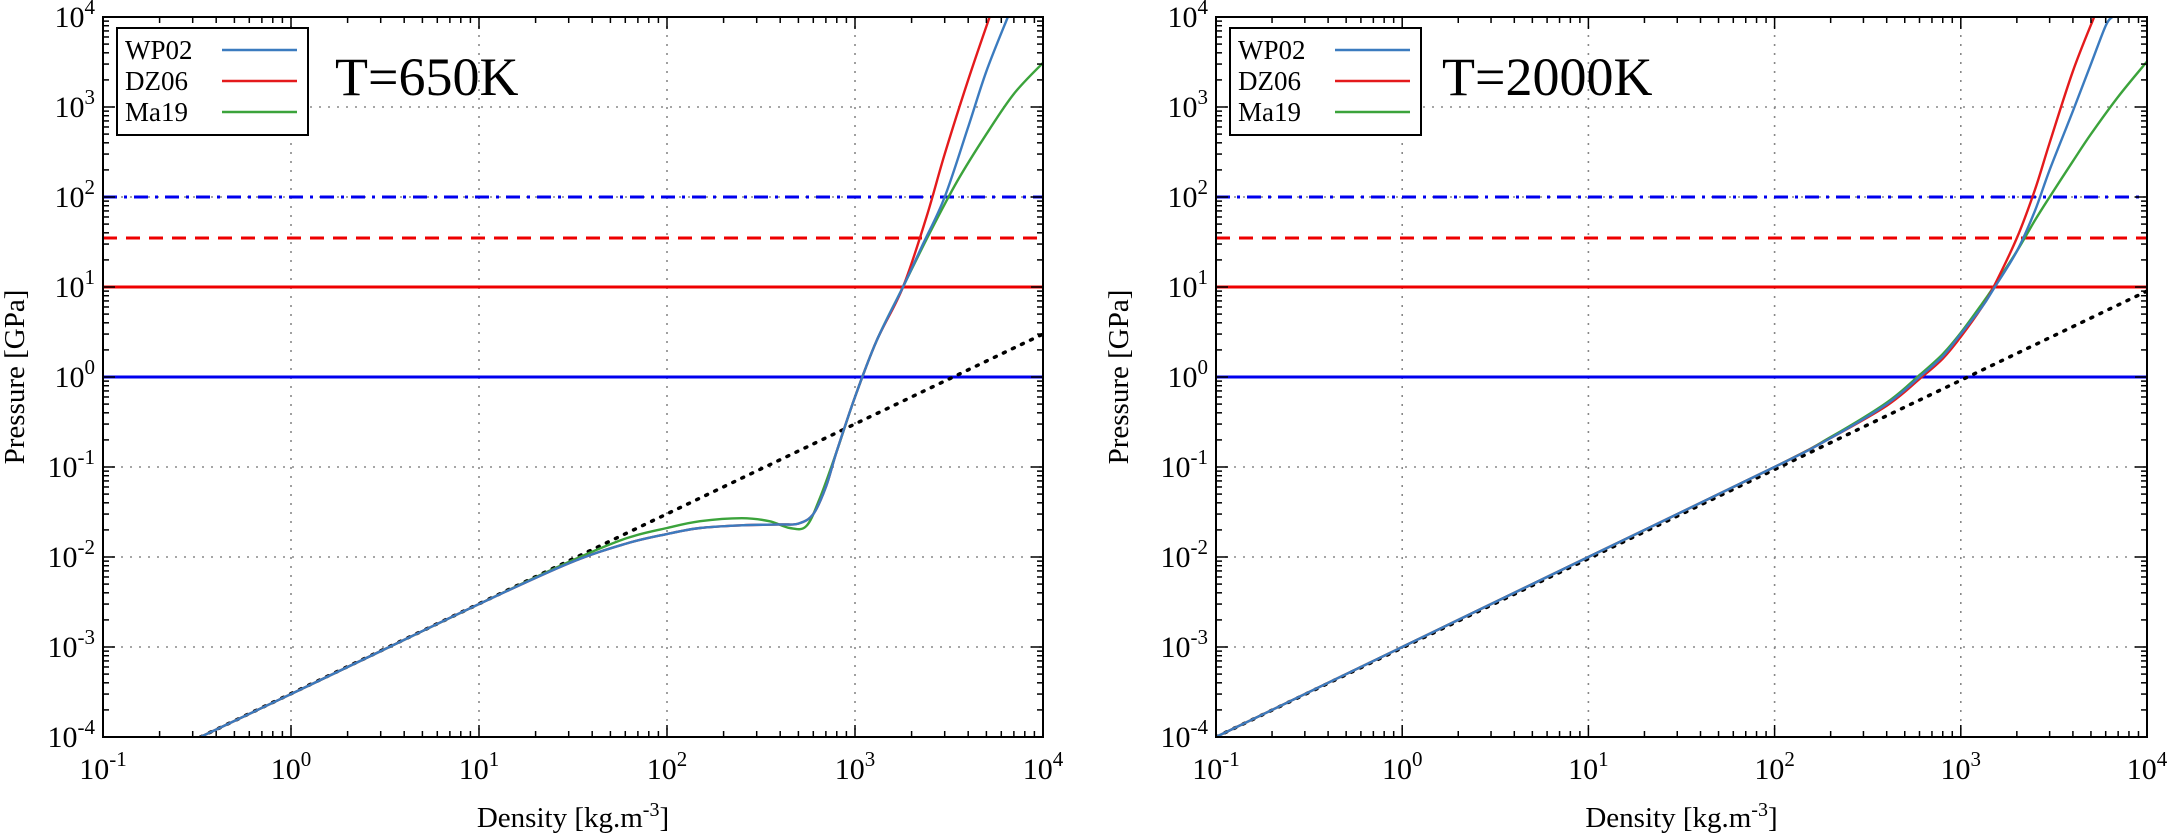 This screenshot has width=2170, height=834. I want to click on panel-title: T=650K, so click(426, 77).